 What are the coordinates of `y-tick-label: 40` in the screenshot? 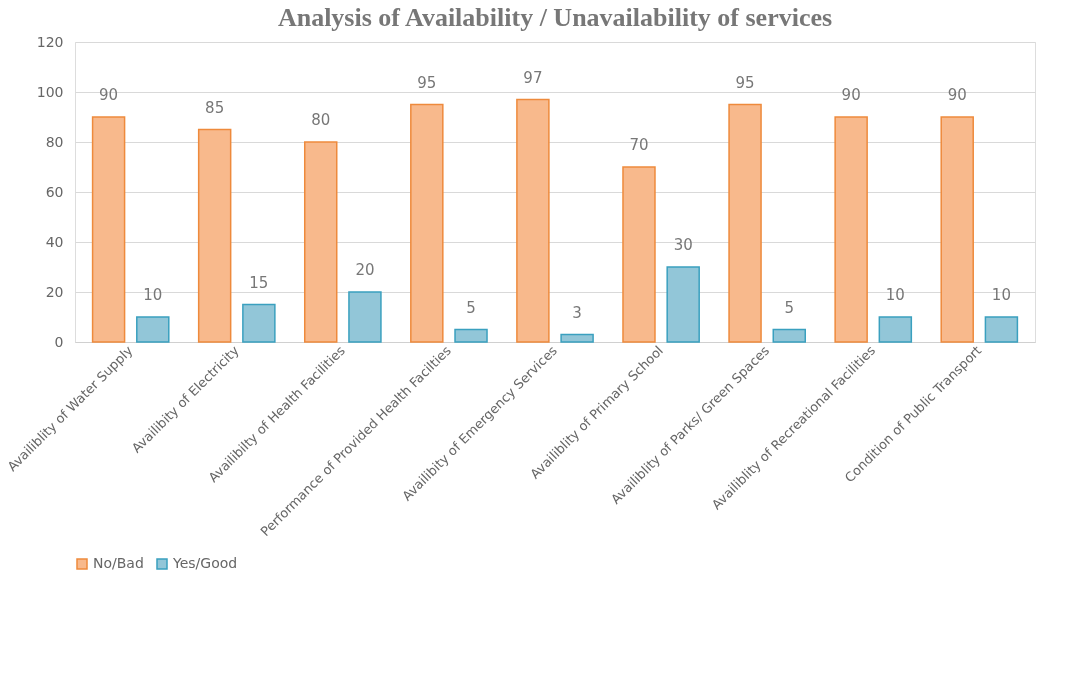 It's located at (54, 241).